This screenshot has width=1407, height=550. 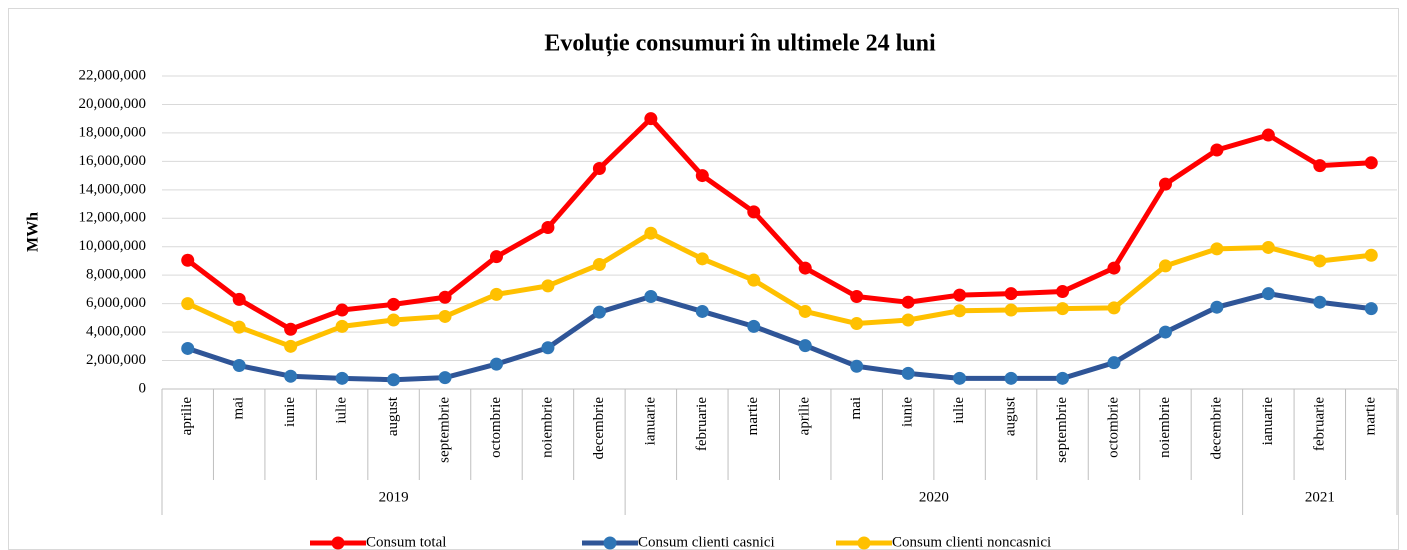 I want to click on y-tick-label: 12,000,000, so click(x=113, y=218).